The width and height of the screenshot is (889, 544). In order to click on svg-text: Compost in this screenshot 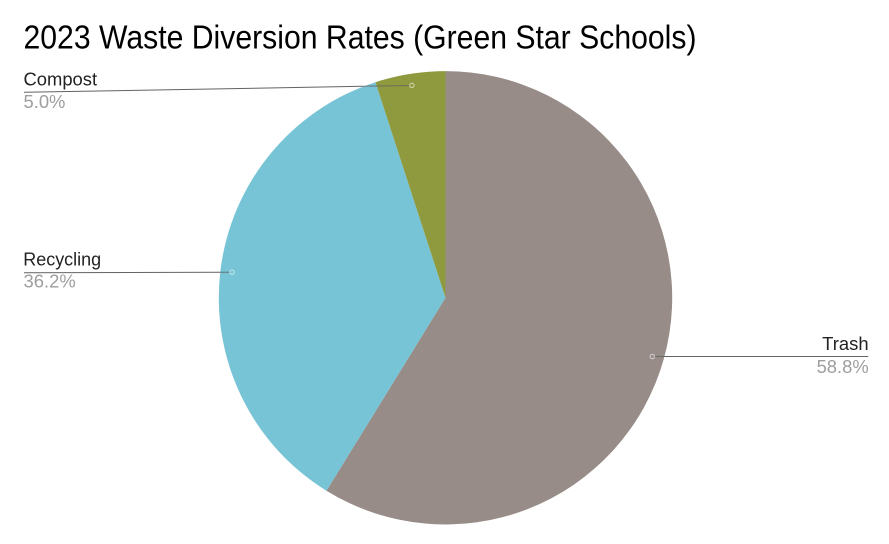, I will do `click(61, 80)`.